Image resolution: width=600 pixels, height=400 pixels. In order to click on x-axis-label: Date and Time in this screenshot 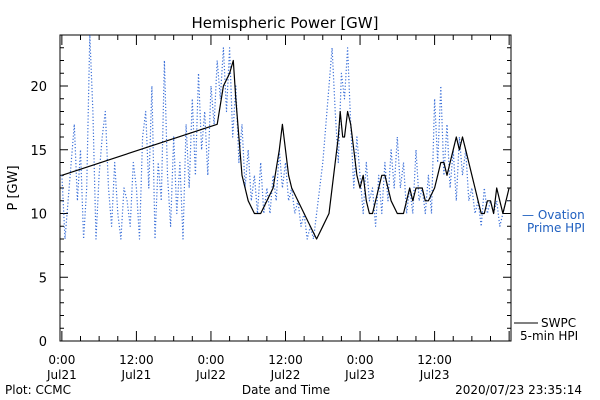, I will do `click(286, 390)`.